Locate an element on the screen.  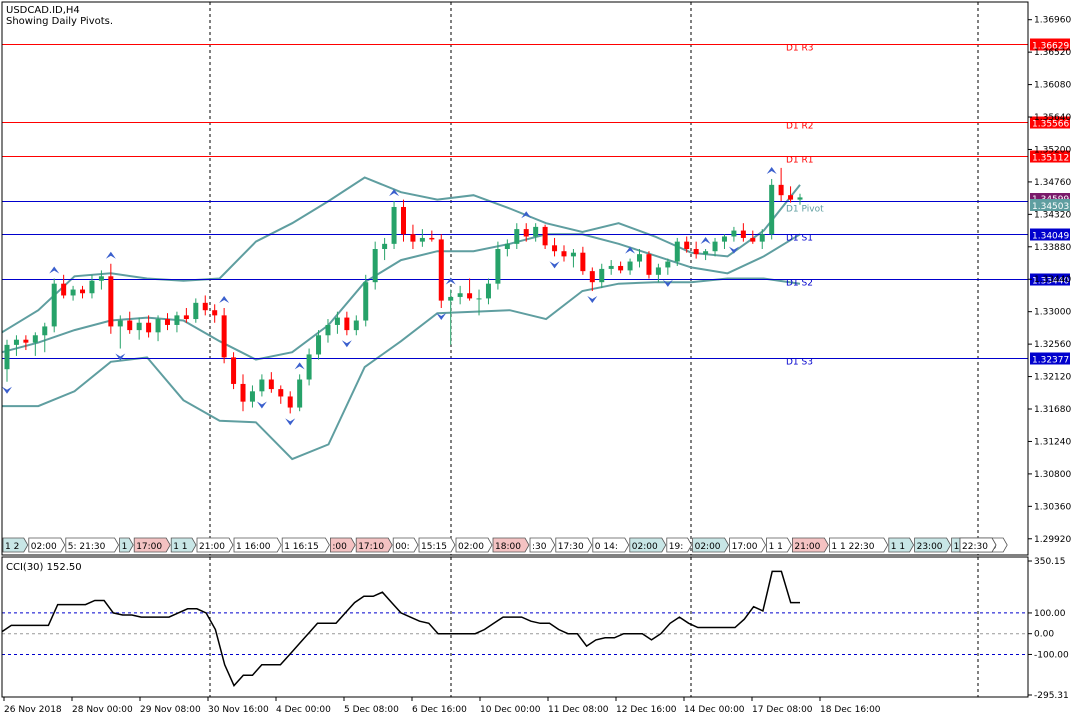
session-tag-label: 18:00 is located at coordinates (508, 547).